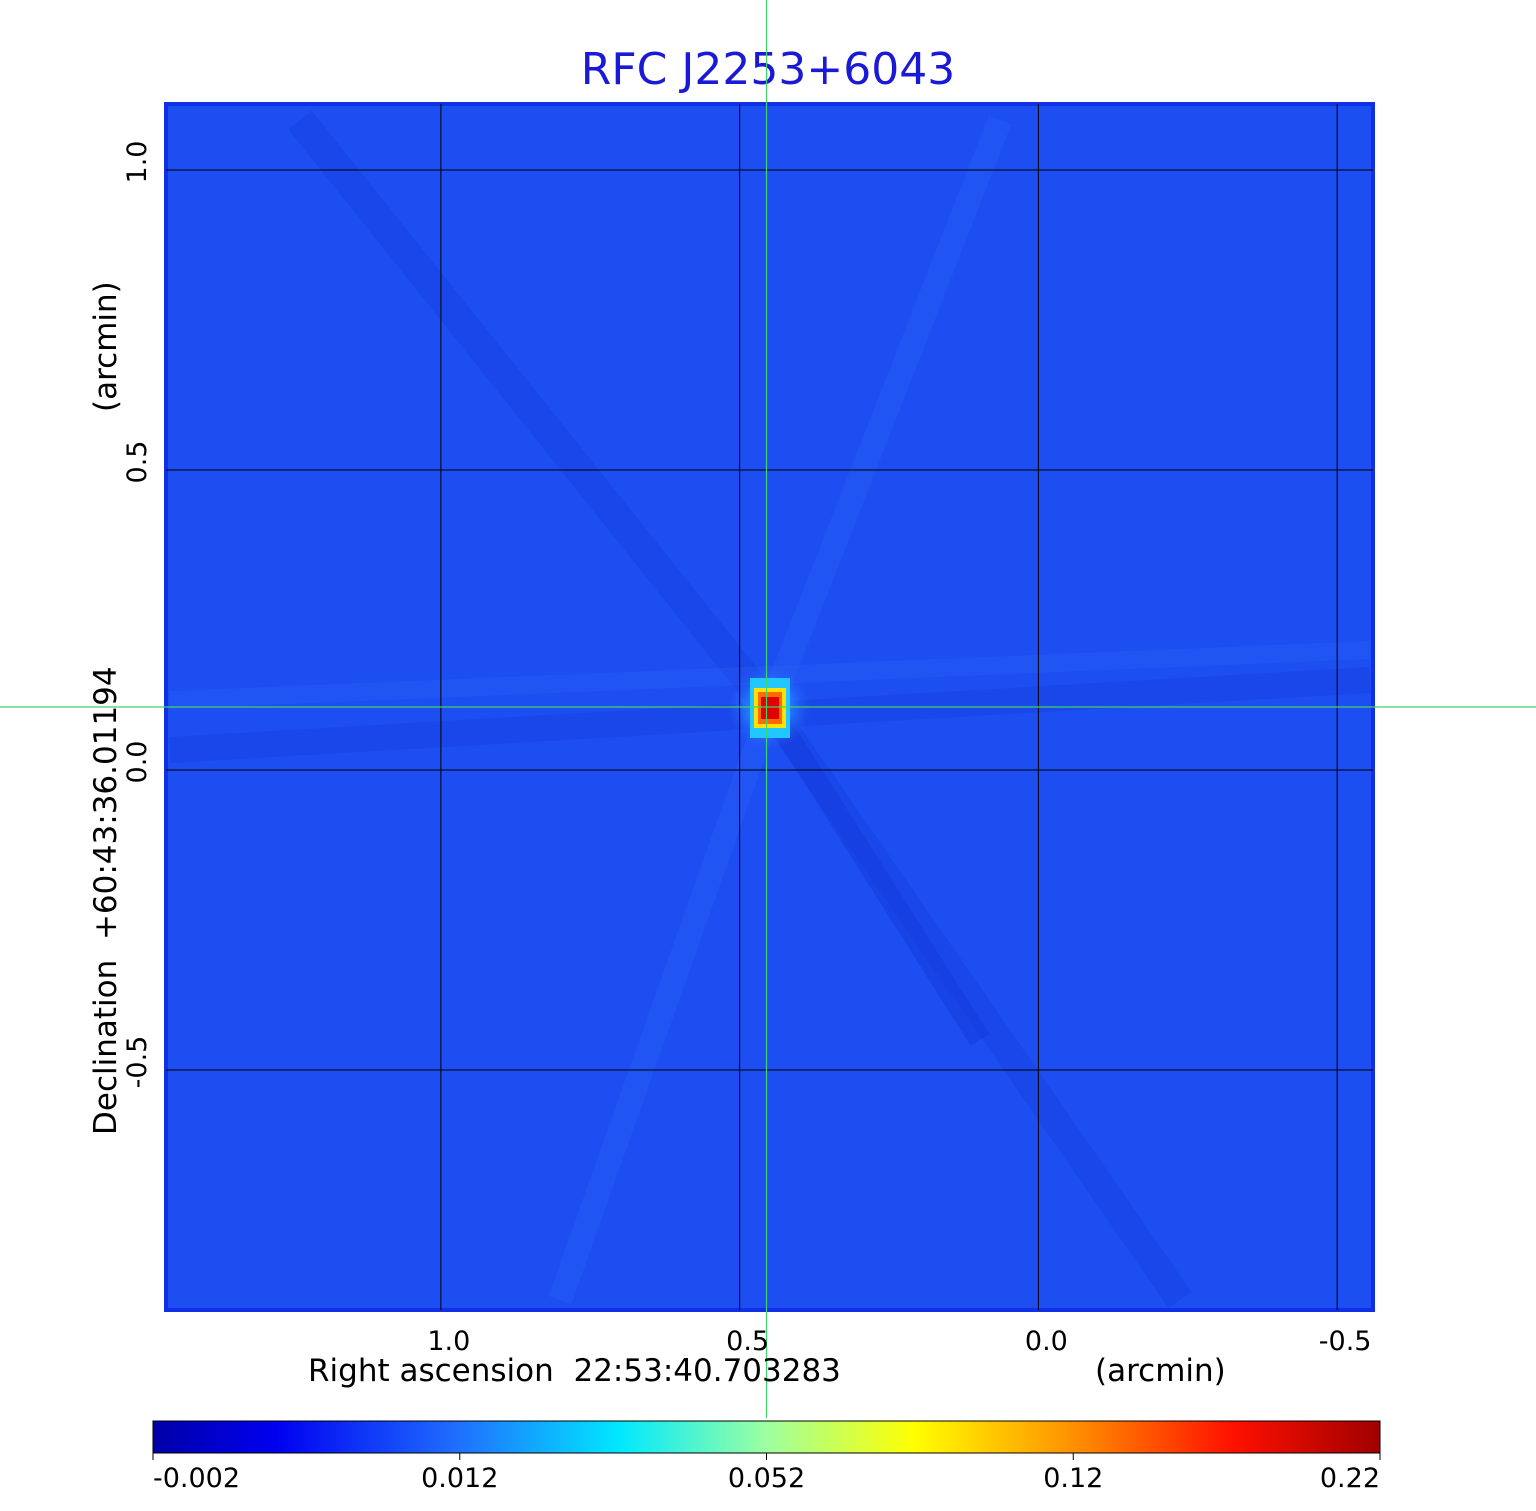  What do you see at coordinates (766, 1437) in the screenshot?
I see `colorbar` at bounding box center [766, 1437].